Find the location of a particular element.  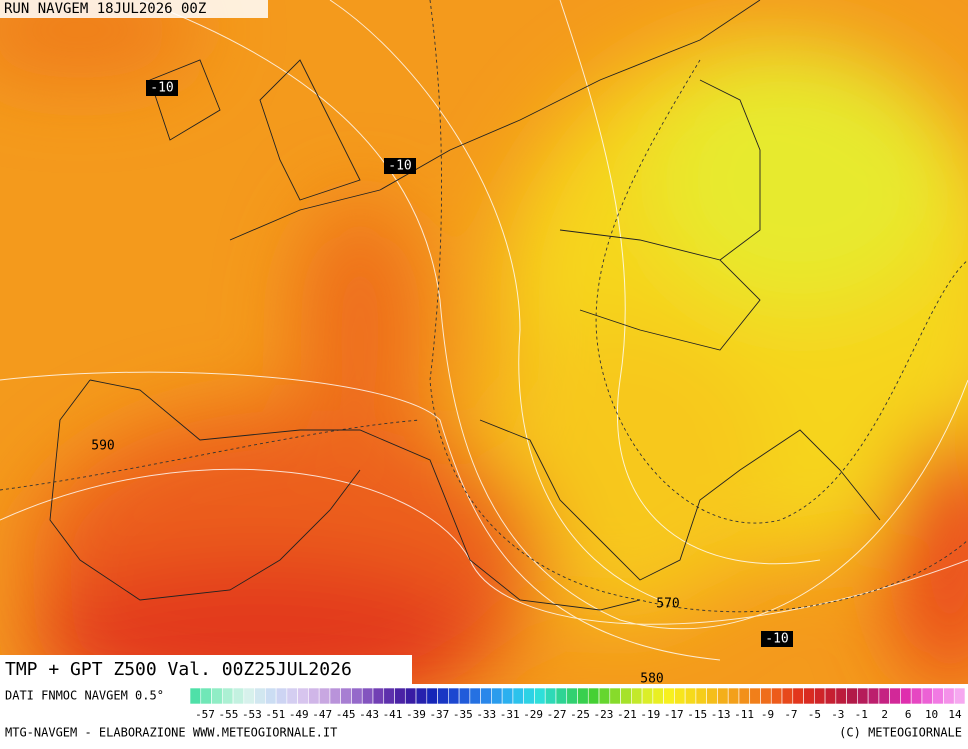

scale-label: -41 is located at coordinates (393, 714).